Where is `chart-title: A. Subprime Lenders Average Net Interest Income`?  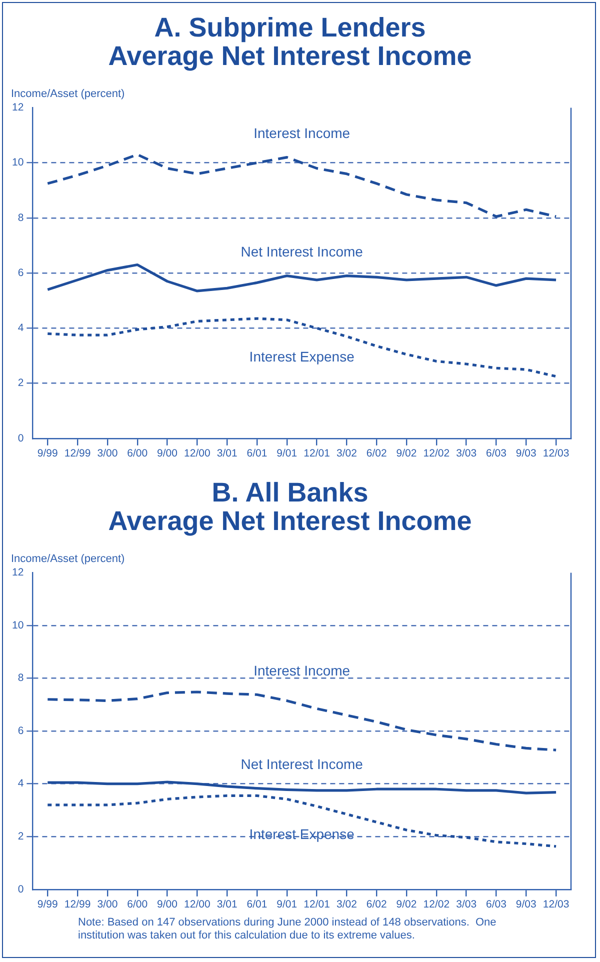 chart-title: A. Subprime Lenders Average Net Interest Income is located at coordinates (290, 41).